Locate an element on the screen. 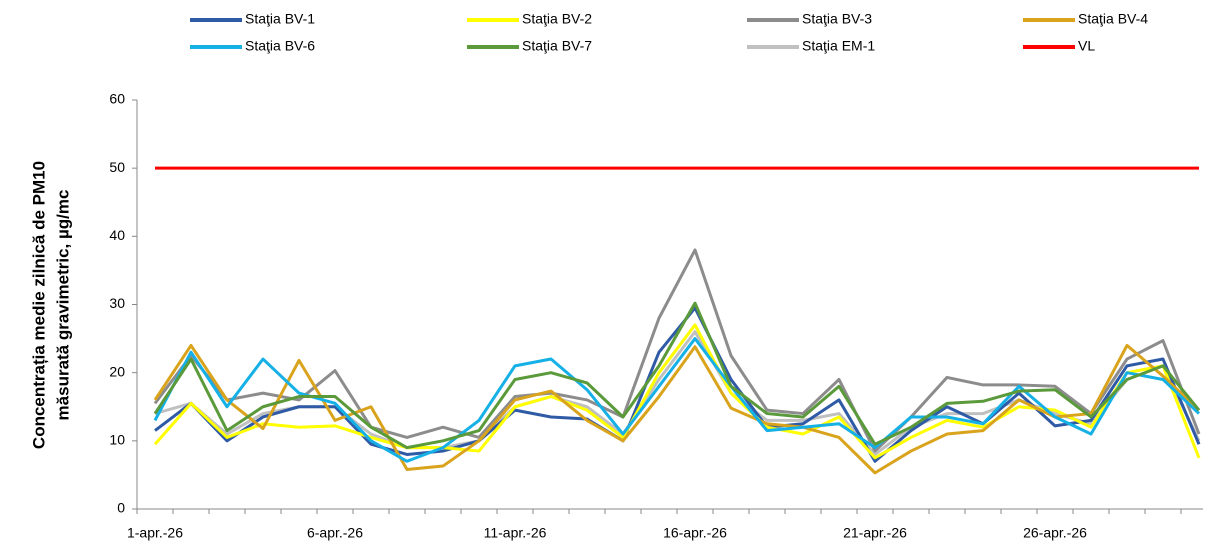 The image size is (1207, 545). legend-label: VL is located at coordinates (1086, 46).